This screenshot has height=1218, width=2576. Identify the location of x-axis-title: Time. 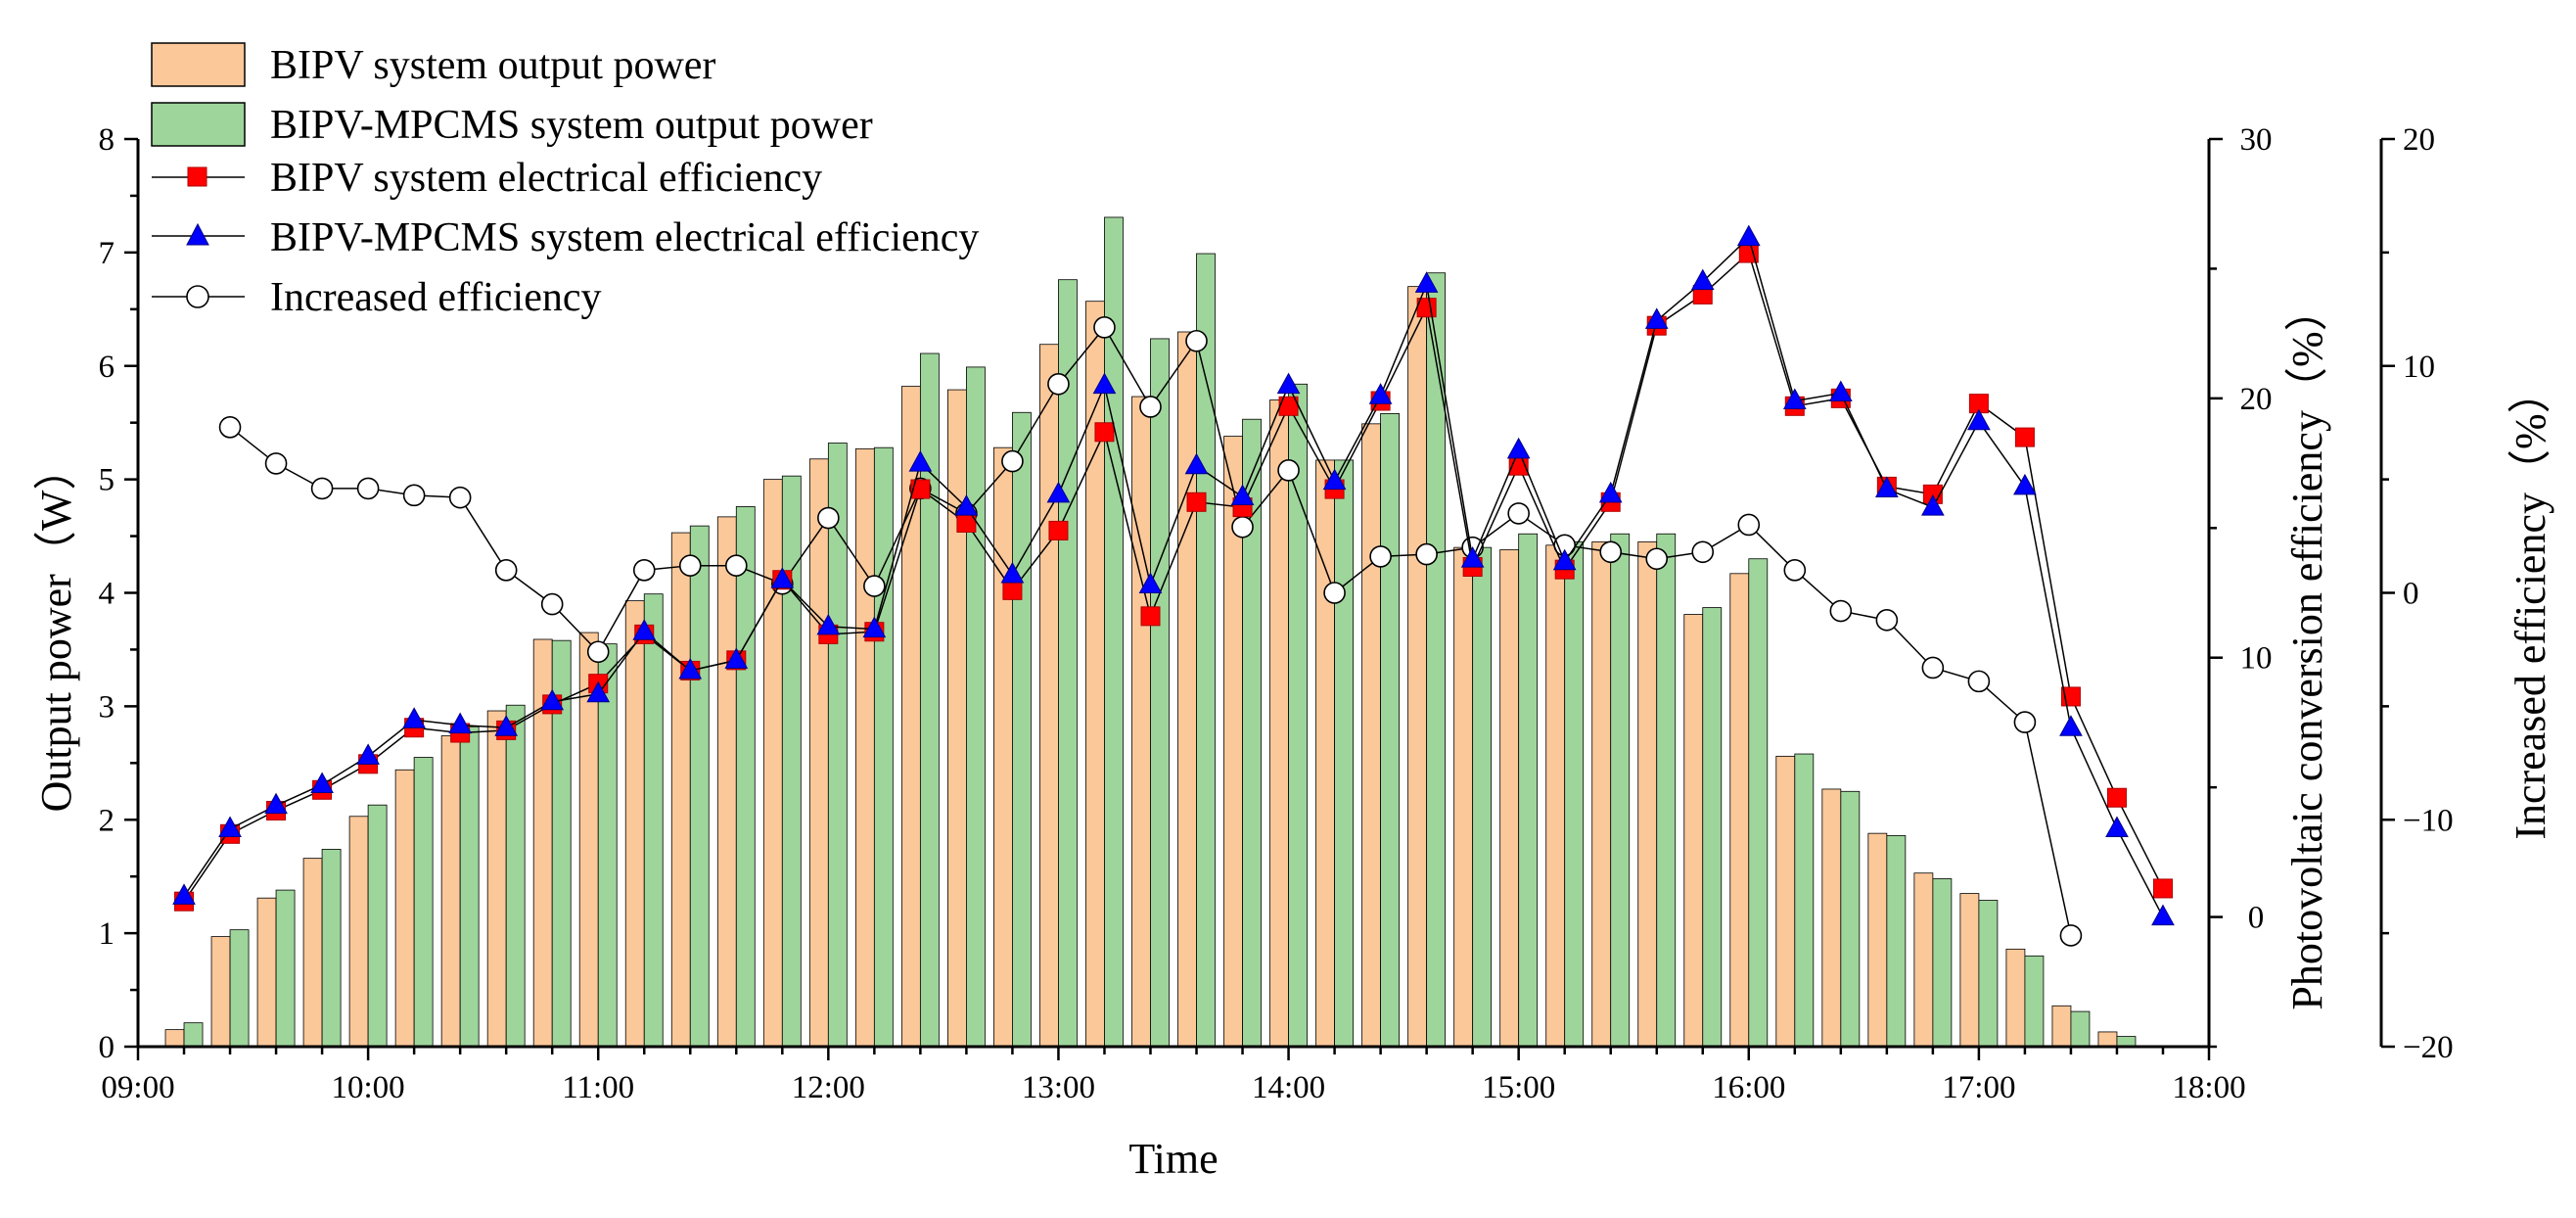
(1173, 1159).